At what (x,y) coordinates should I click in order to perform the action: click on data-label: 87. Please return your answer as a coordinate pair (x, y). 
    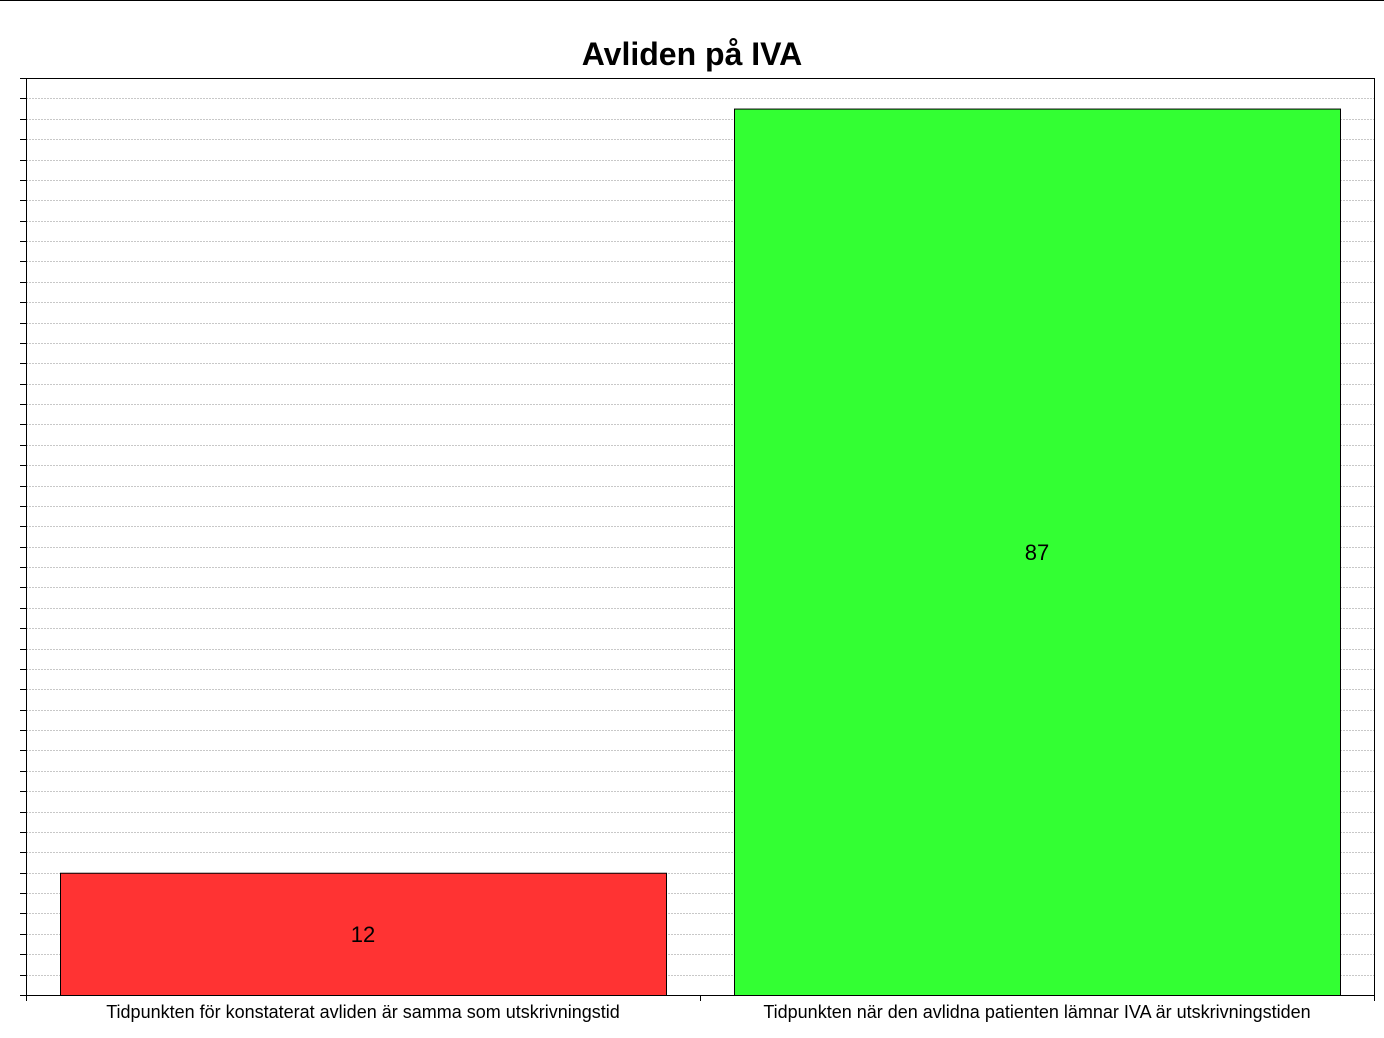
    Looking at the image, I should click on (1037, 552).